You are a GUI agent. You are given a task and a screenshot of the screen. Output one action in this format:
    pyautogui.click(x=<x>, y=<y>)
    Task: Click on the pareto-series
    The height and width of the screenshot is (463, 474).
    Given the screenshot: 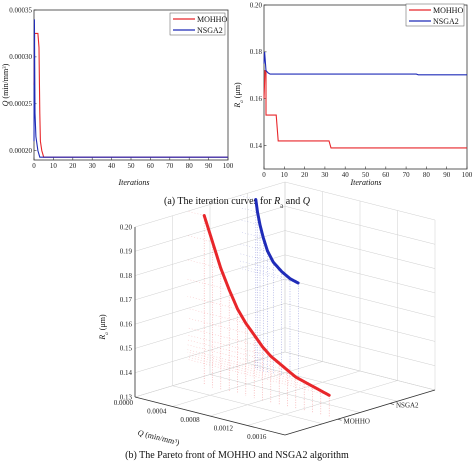 What is the action you would take?
    pyautogui.click(x=266, y=297)
    